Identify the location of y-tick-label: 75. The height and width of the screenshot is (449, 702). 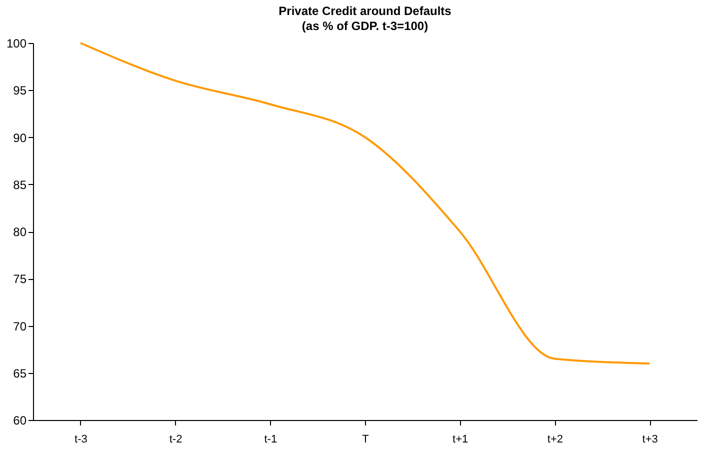
(20, 279).